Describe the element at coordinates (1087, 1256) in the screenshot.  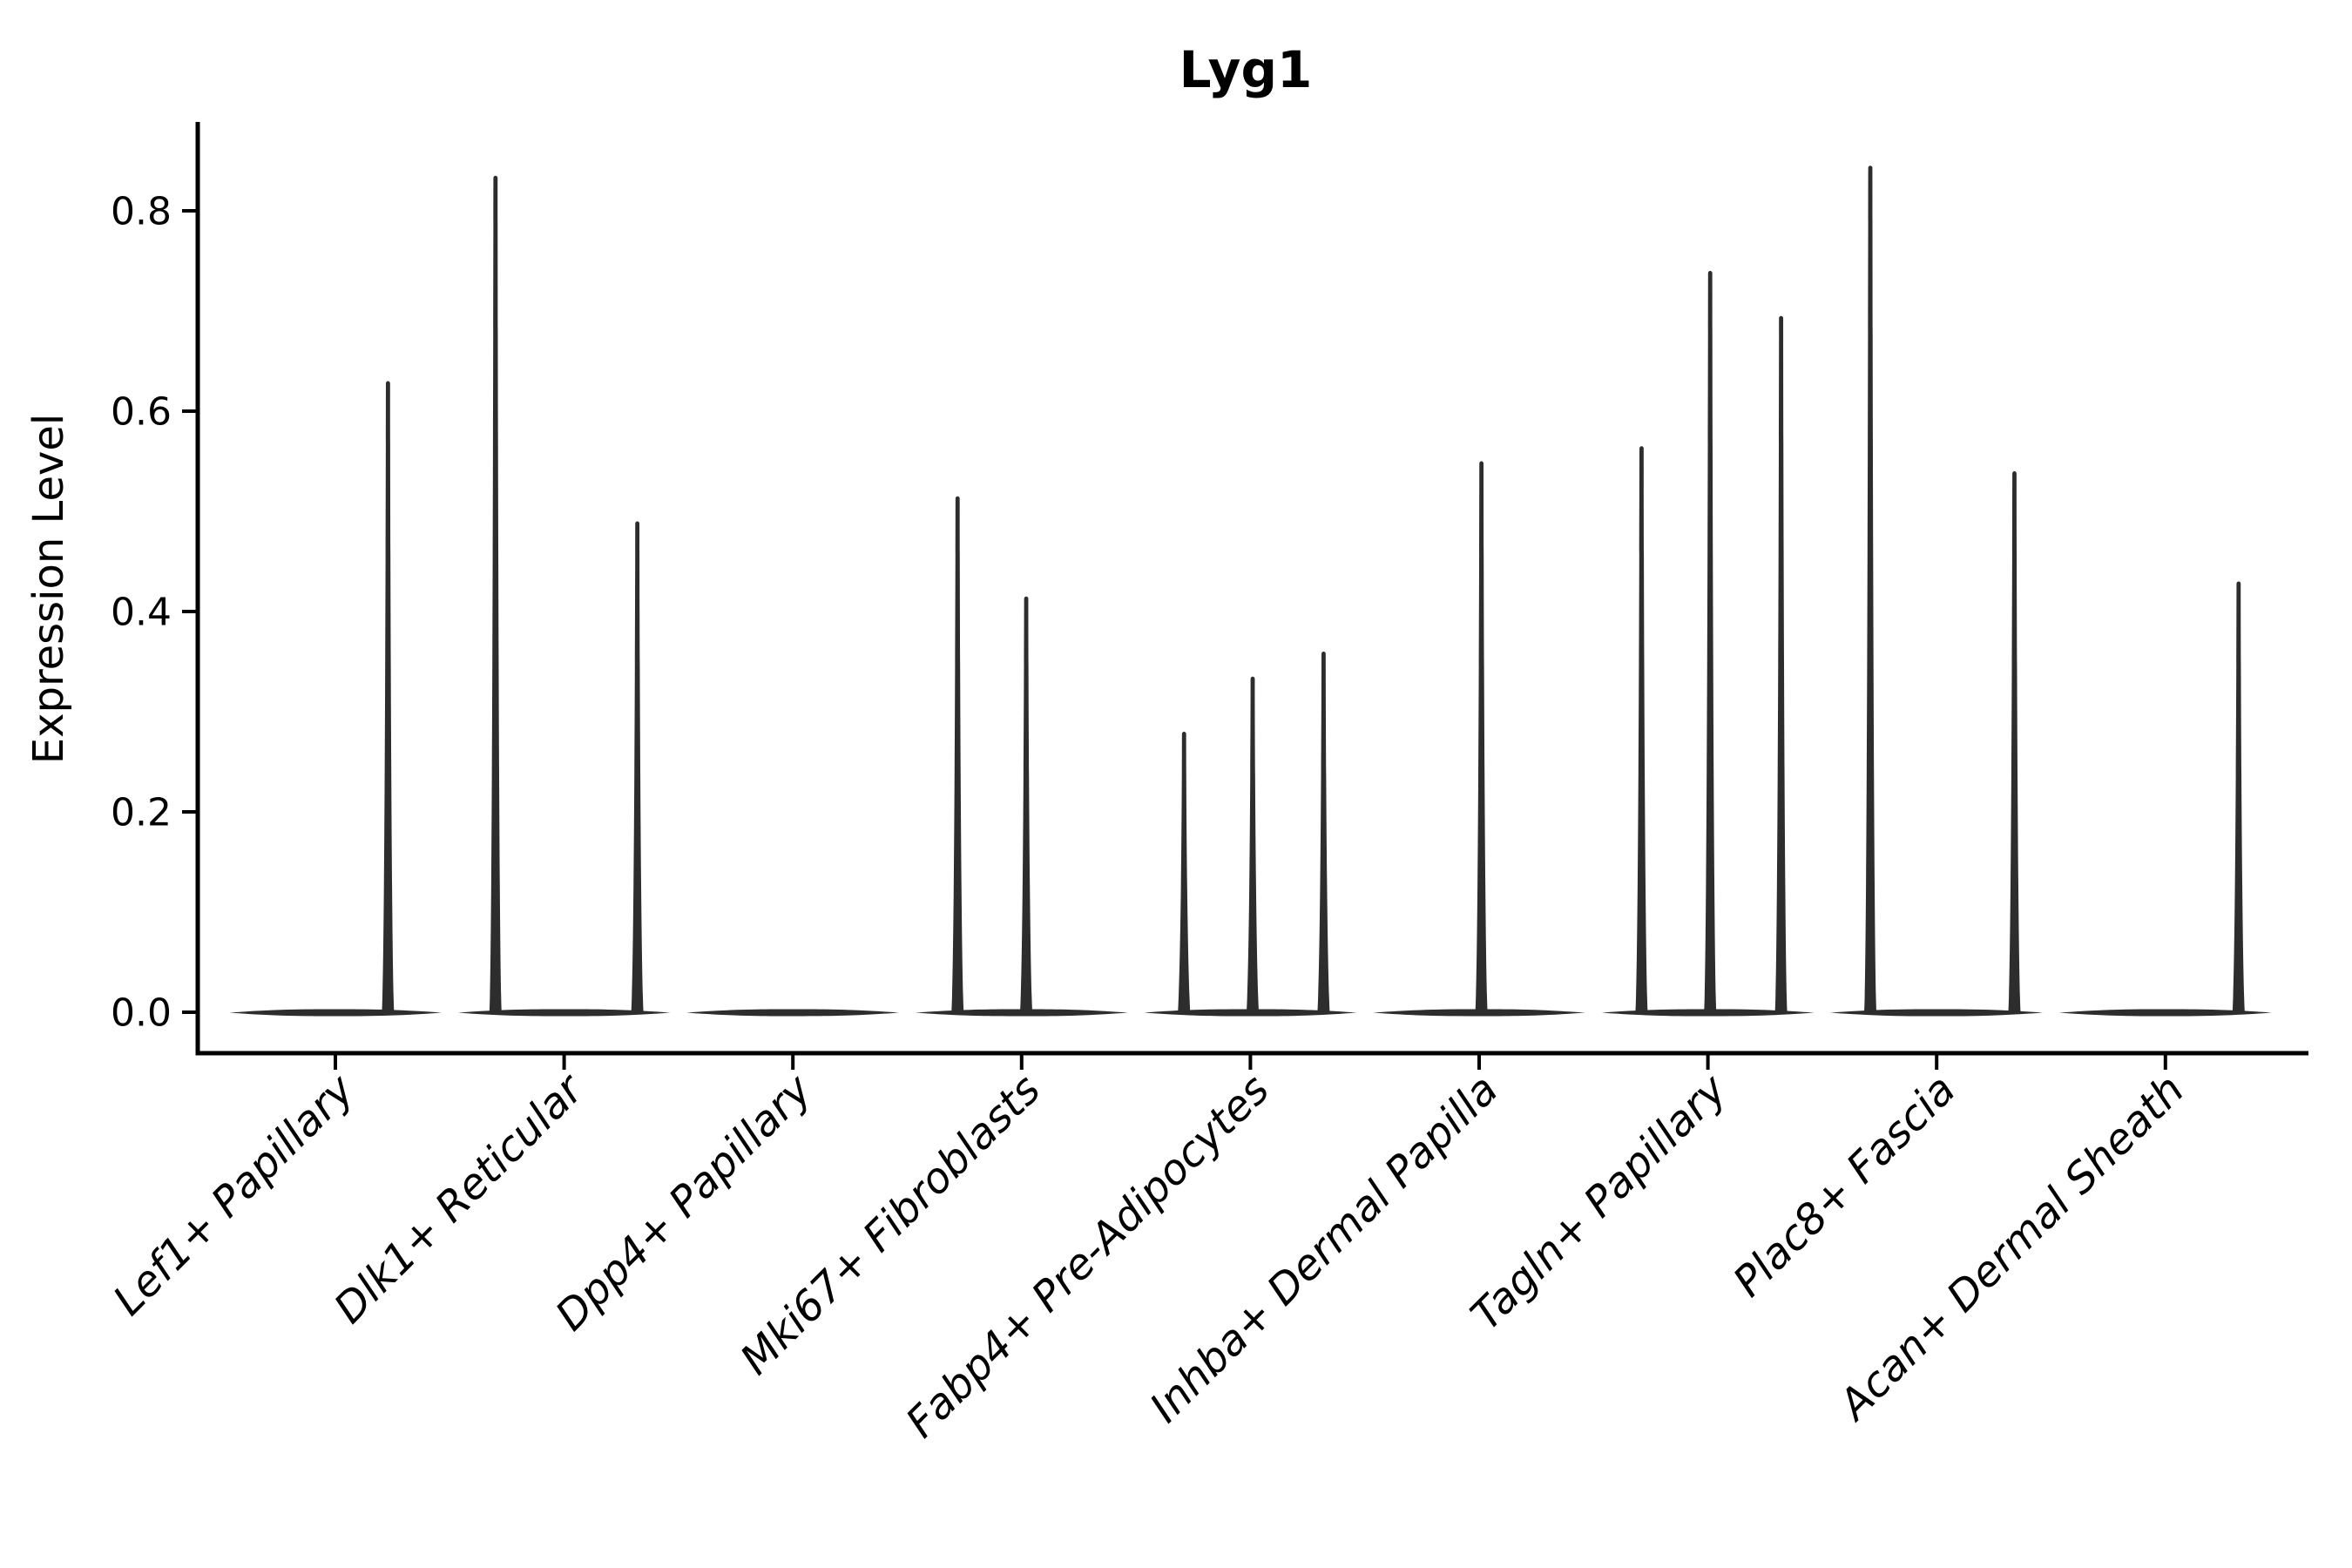
I see `x-tick-label: Fabp4+ Pre-Adipocytes` at that location.